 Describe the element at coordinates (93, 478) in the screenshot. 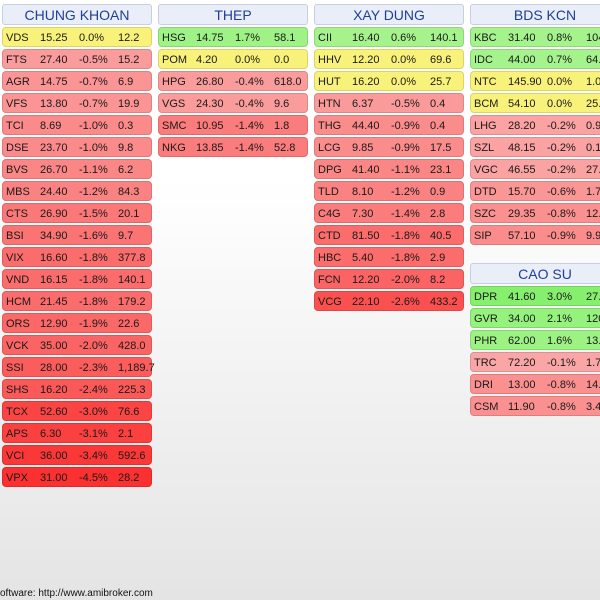

I see `stock-change: -4.5%` at that location.